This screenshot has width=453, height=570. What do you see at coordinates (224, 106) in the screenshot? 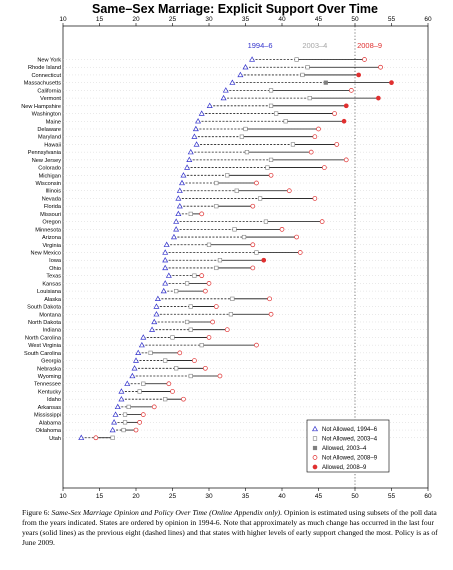
I see `state-row: New Hampshire` at bounding box center [224, 106].